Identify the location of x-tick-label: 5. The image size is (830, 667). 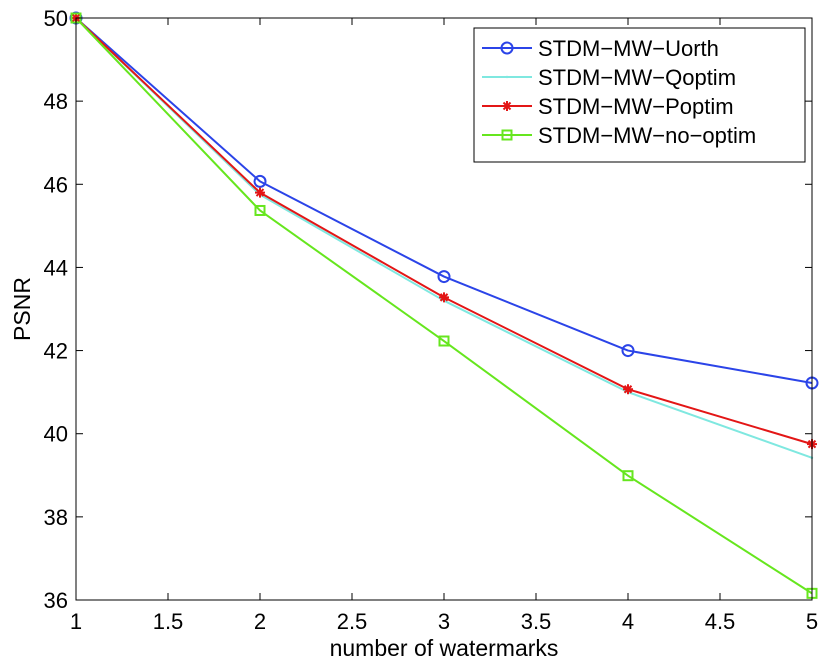
(812, 621).